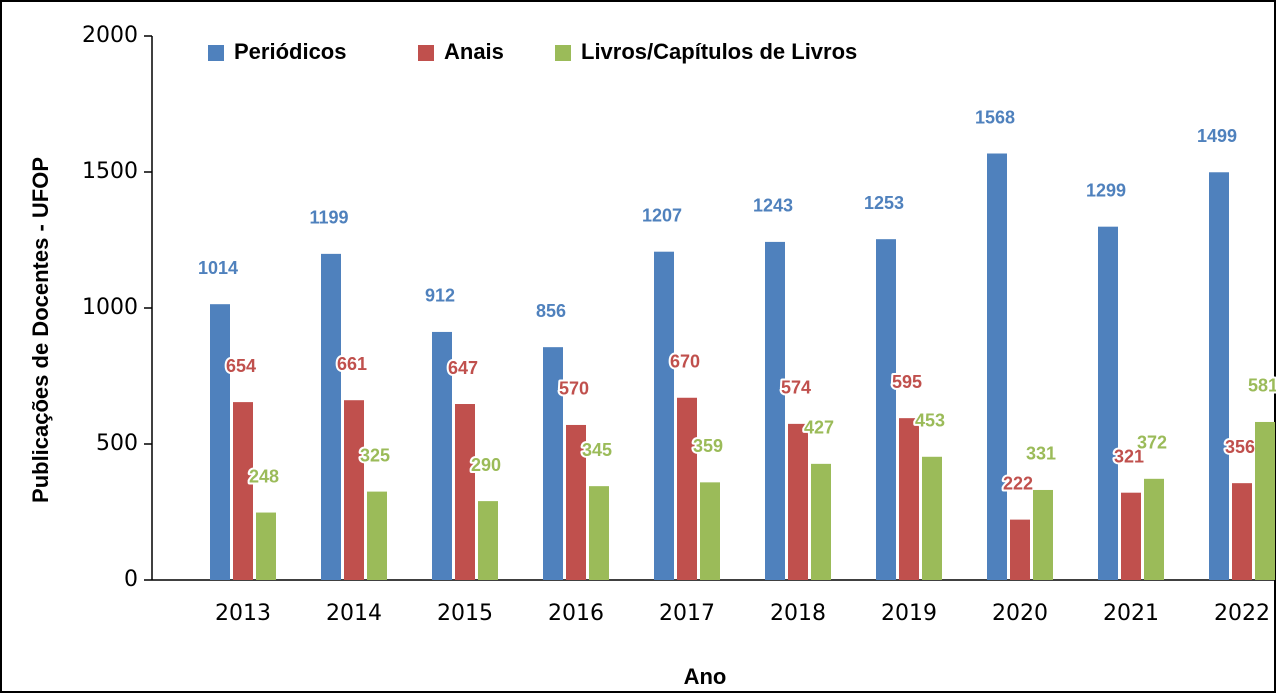 Image resolution: width=1276 pixels, height=693 pixels. Describe the element at coordinates (819, 428) in the screenshot. I see `data-label: 427` at that location.